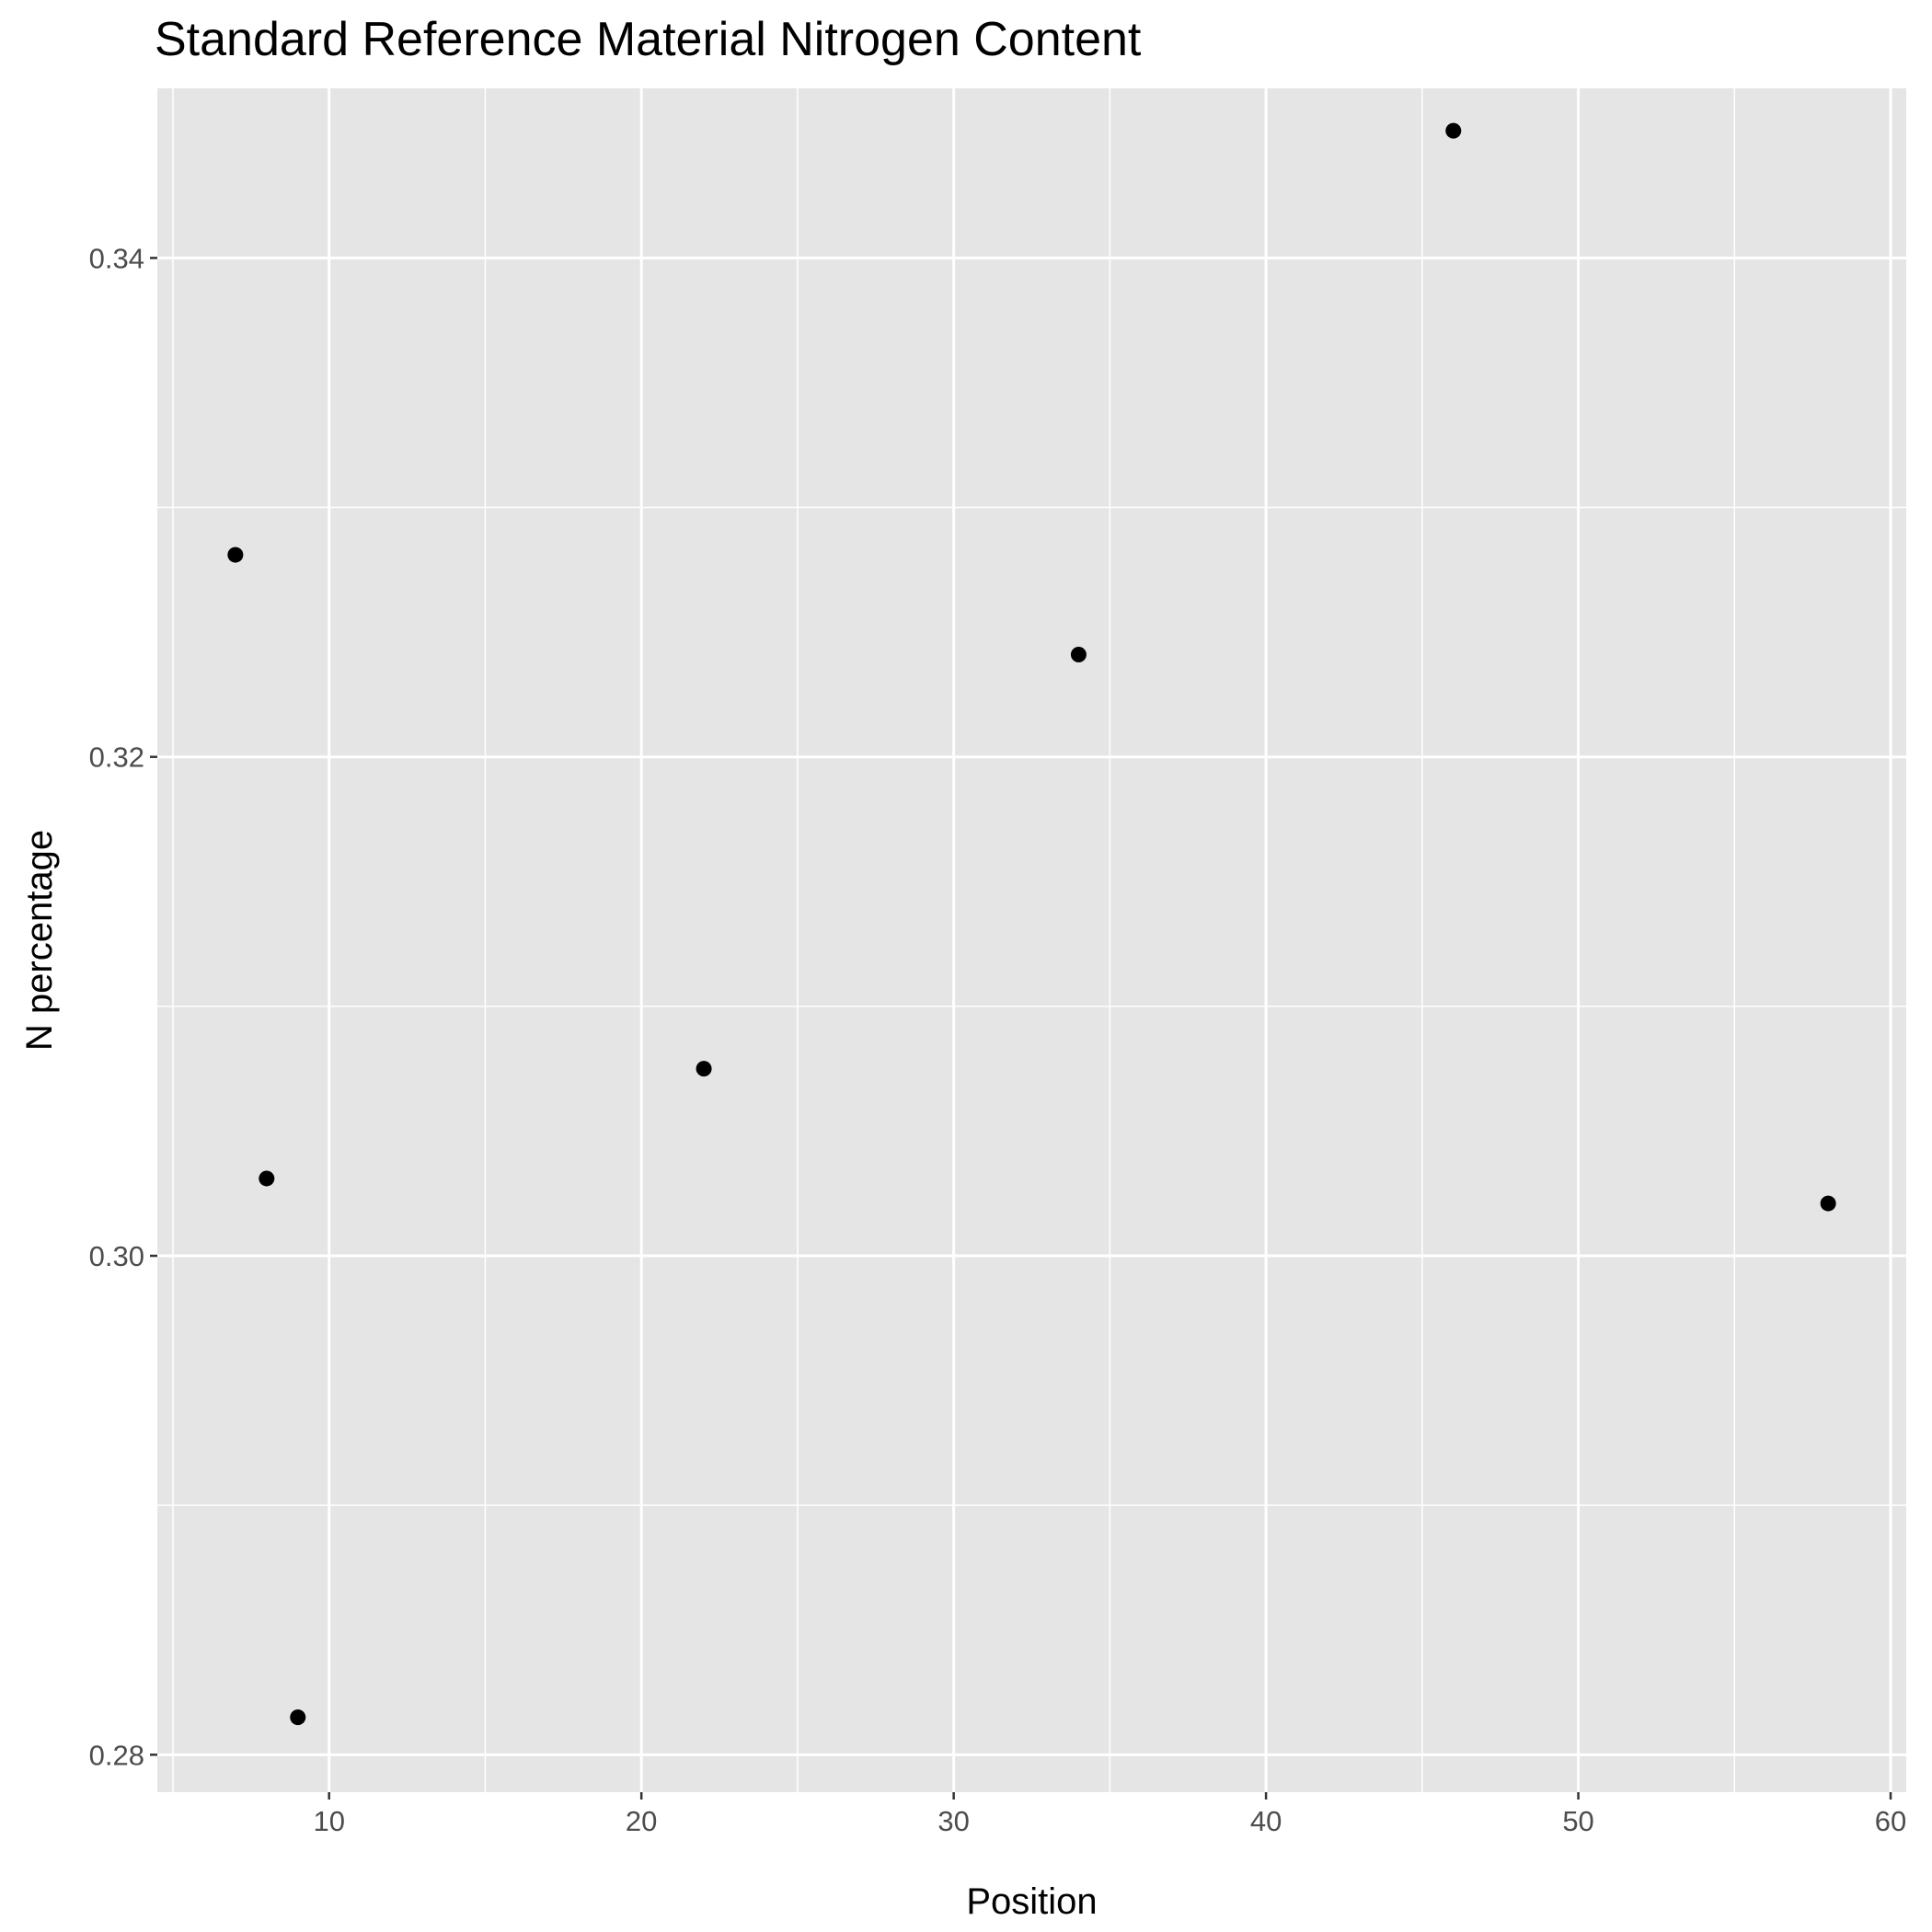 The height and width of the screenshot is (1932, 1932). Describe the element at coordinates (1031, 1901) in the screenshot. I see `x-axis-title: Position` at that location.